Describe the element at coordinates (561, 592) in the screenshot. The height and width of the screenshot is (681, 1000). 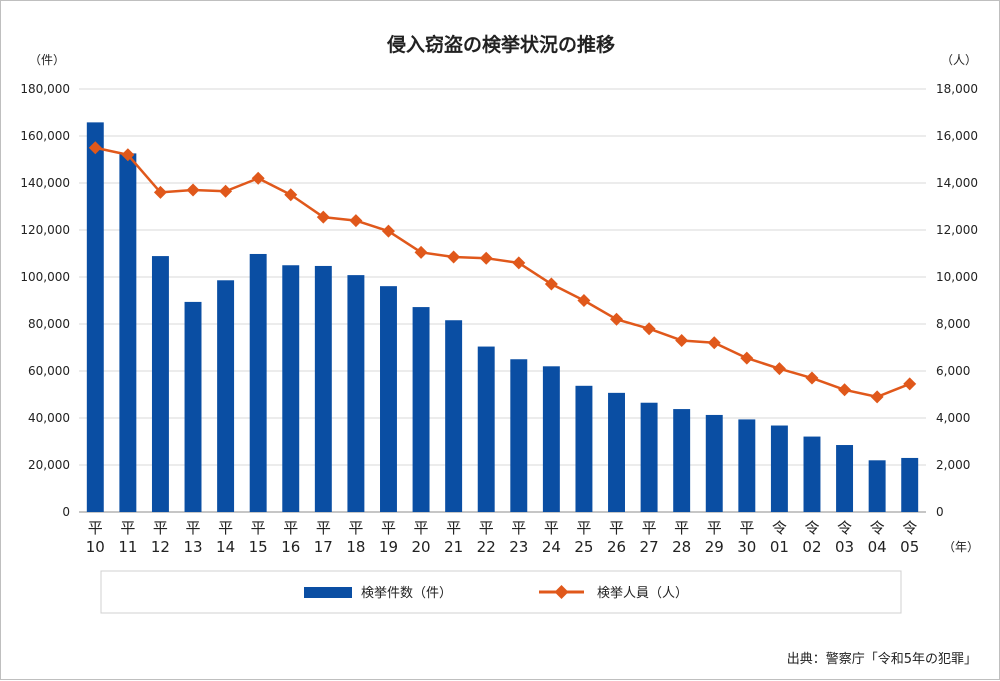
I see `legend-line-marker` at that location.